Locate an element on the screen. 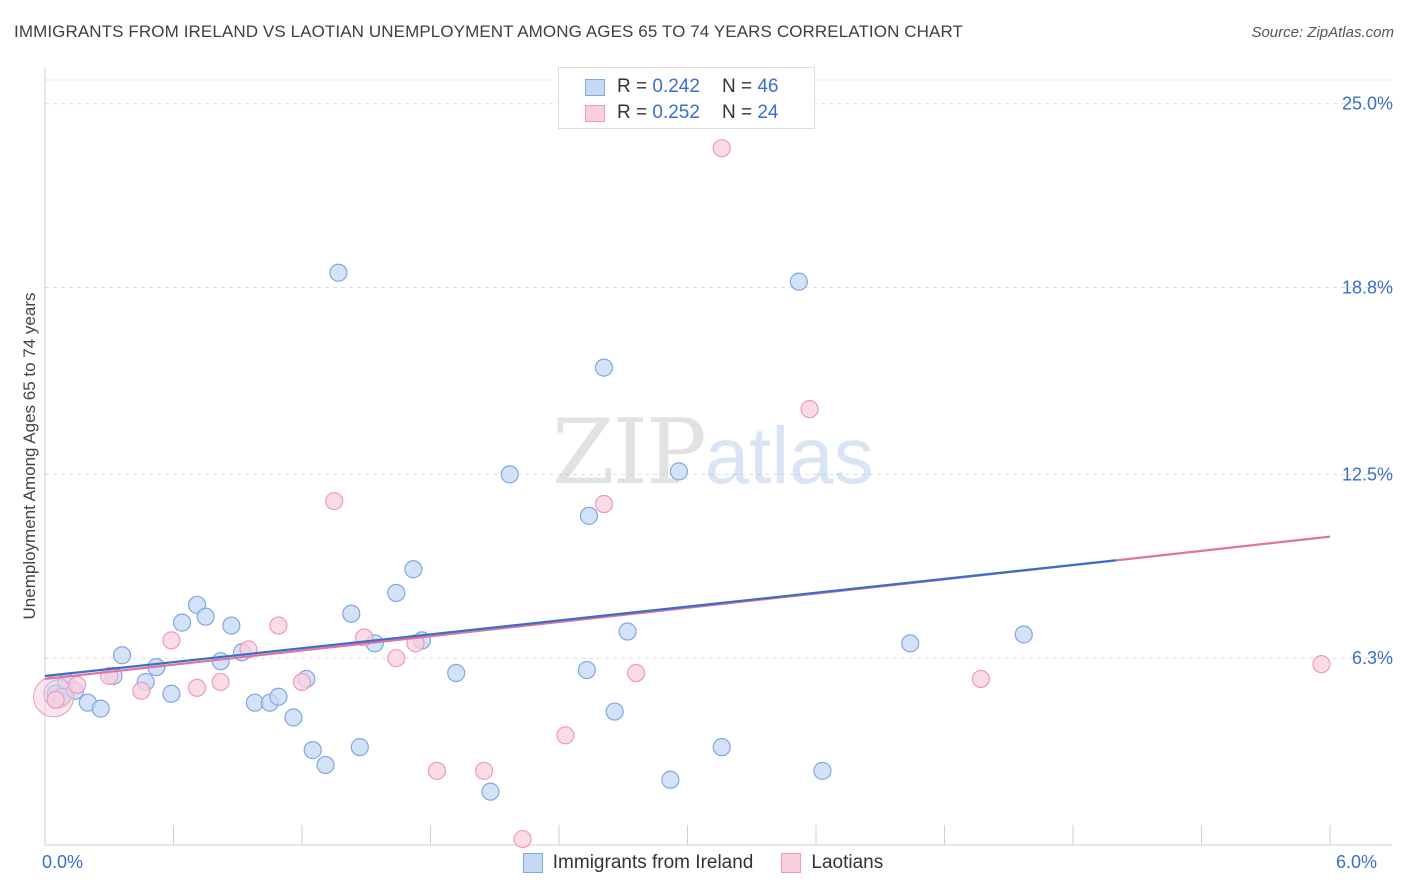  x-tick-min: 0.0% is located at coordinates (63, 862).